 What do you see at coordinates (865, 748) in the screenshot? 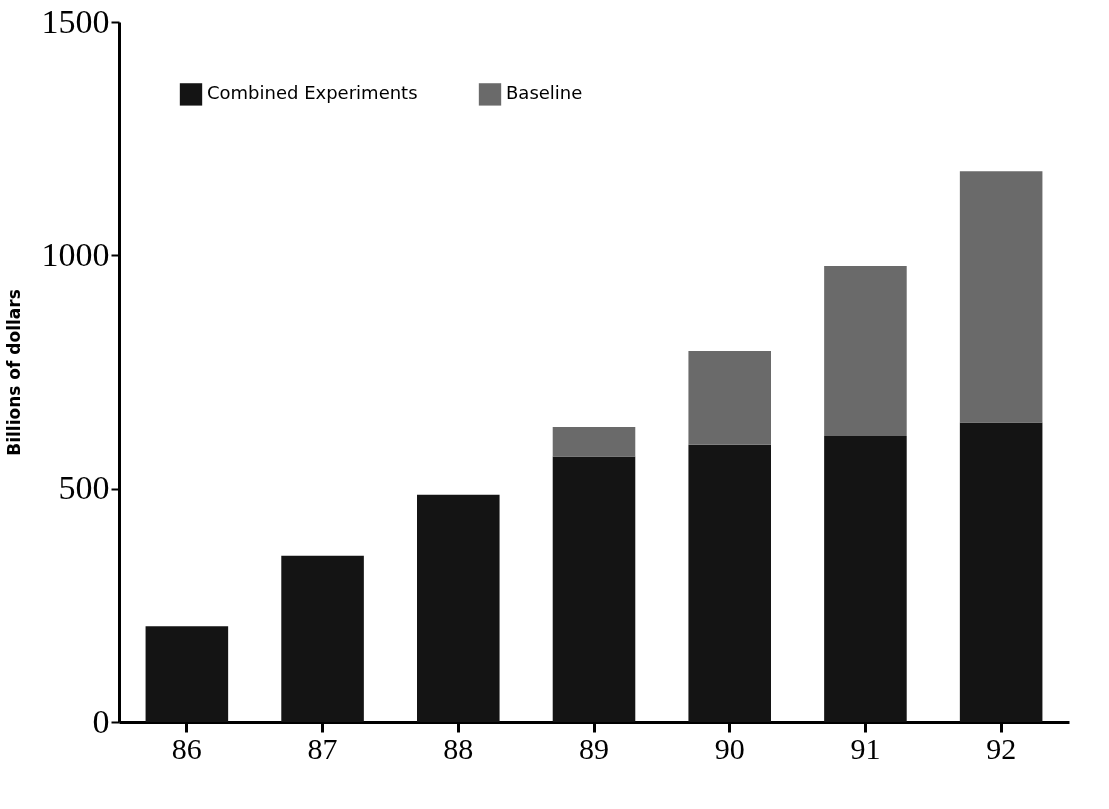
I see `x-tick-label: 91` at bounding box center [865, 748].